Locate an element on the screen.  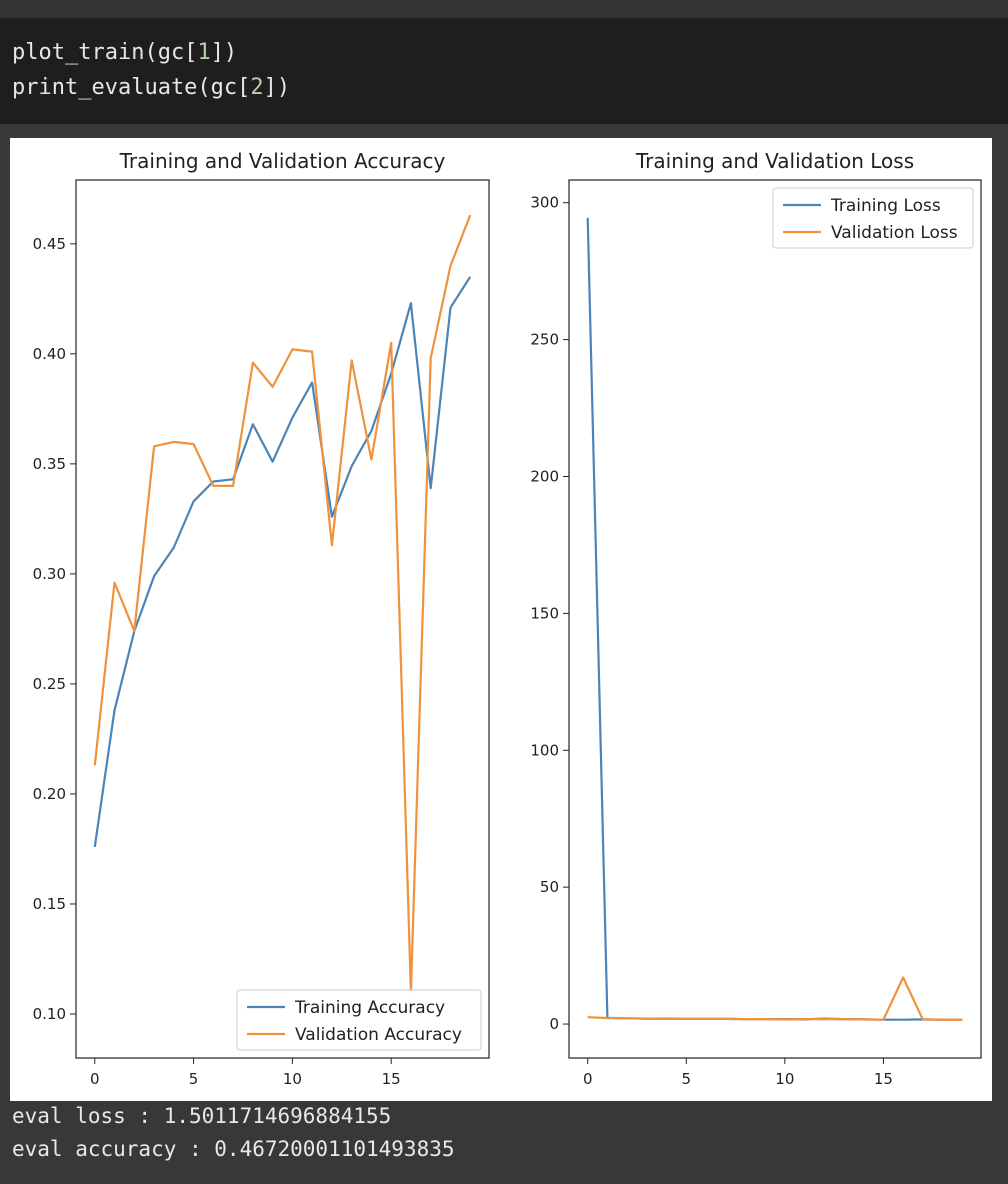
y-tick-label: 100 is located at coordinates (544, 750).